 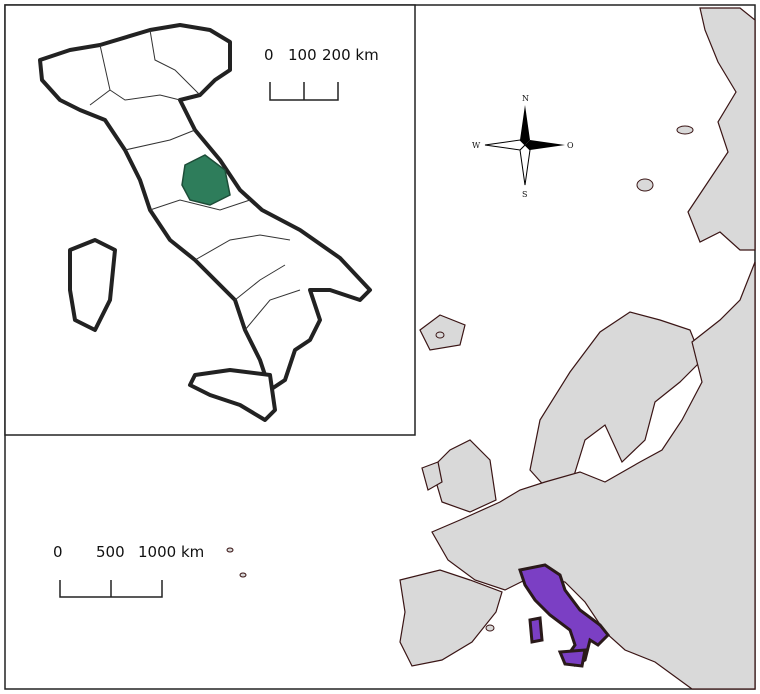 What do you see at coordinates (110, 552) in the screenshot?
I see `scale-label: 500` at bounding box center [110, 552].